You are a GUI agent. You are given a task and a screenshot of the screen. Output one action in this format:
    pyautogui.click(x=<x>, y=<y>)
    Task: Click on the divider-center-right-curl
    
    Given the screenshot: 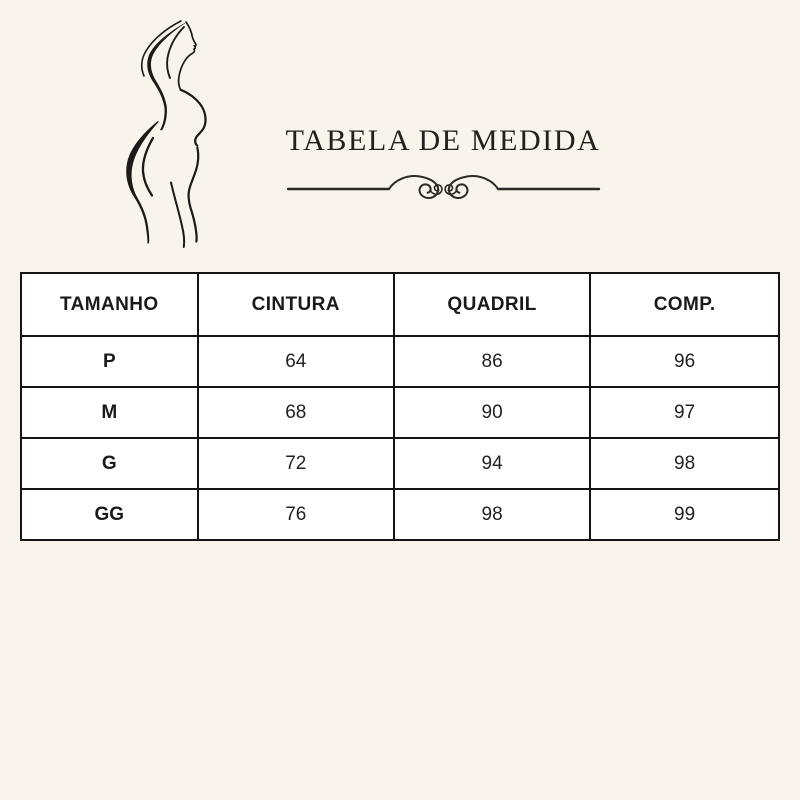 What is the action you would take?
    pyautogui.click(x=450, y=190)
    